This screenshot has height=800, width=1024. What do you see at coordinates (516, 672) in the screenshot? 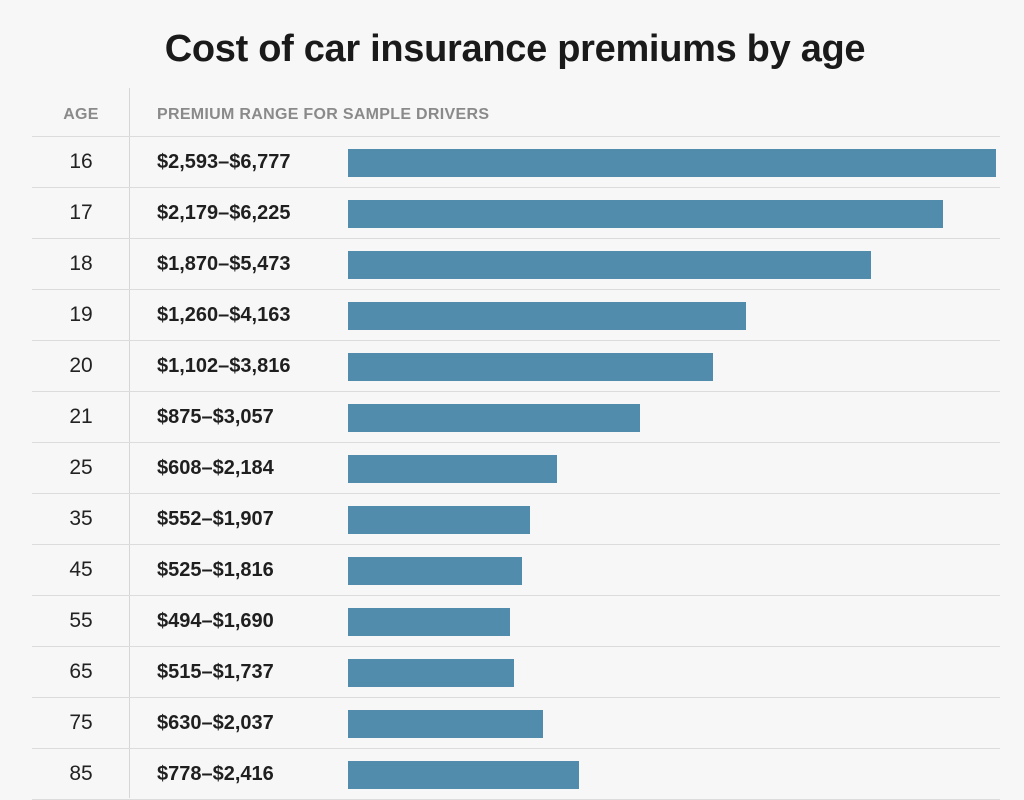
I see `table-row: 65 $515–$1,737` at bounding box center [516, 672].